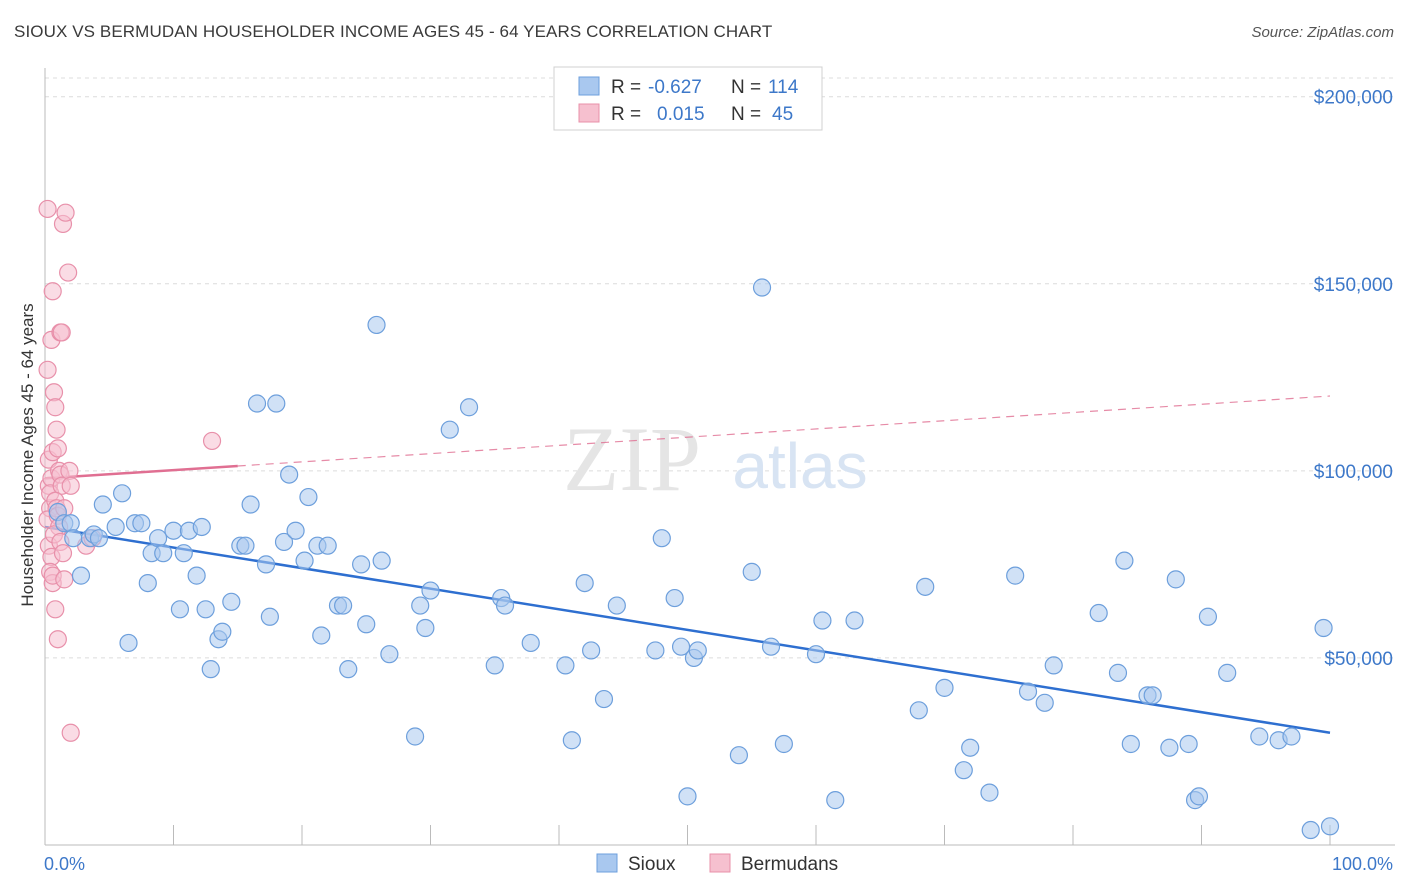 The image size is (1406, 892). I want to click on legend-r-value-2: 0.015, so click(681, 114).